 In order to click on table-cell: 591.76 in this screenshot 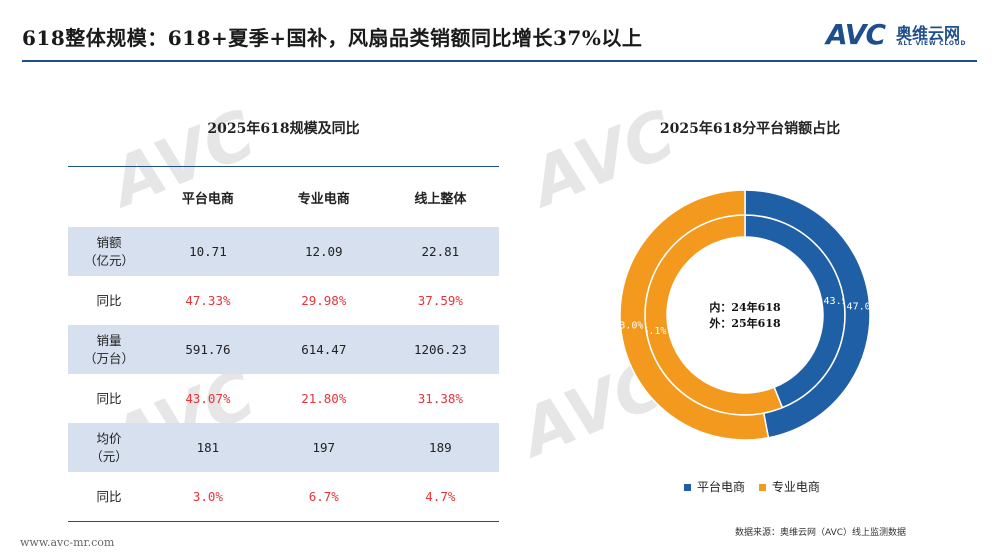, I will do `click(208, 349)`.